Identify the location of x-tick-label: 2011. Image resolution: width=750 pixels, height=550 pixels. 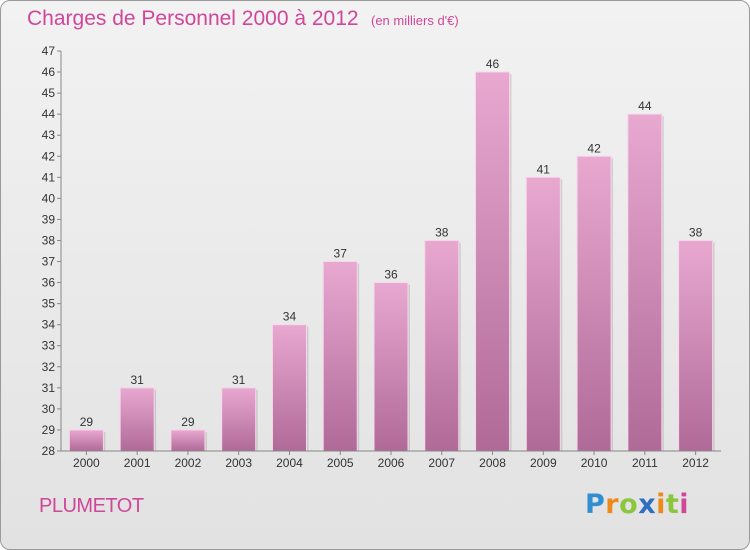
(645, 463).